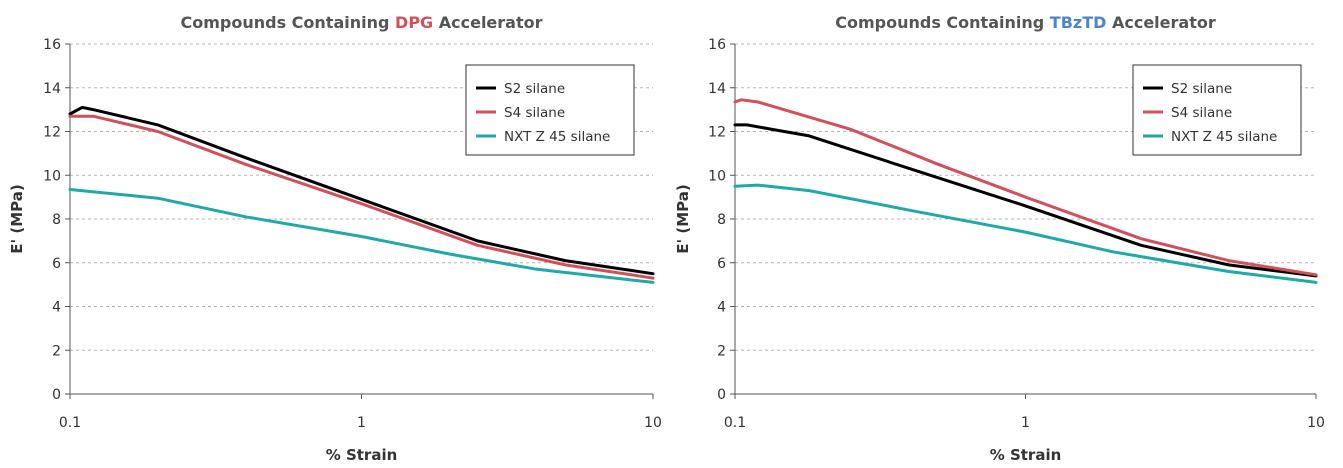 The height and width of the screenshot is (468, 1343). I want to click on chart-title-part: DPG, so click(414, 22).